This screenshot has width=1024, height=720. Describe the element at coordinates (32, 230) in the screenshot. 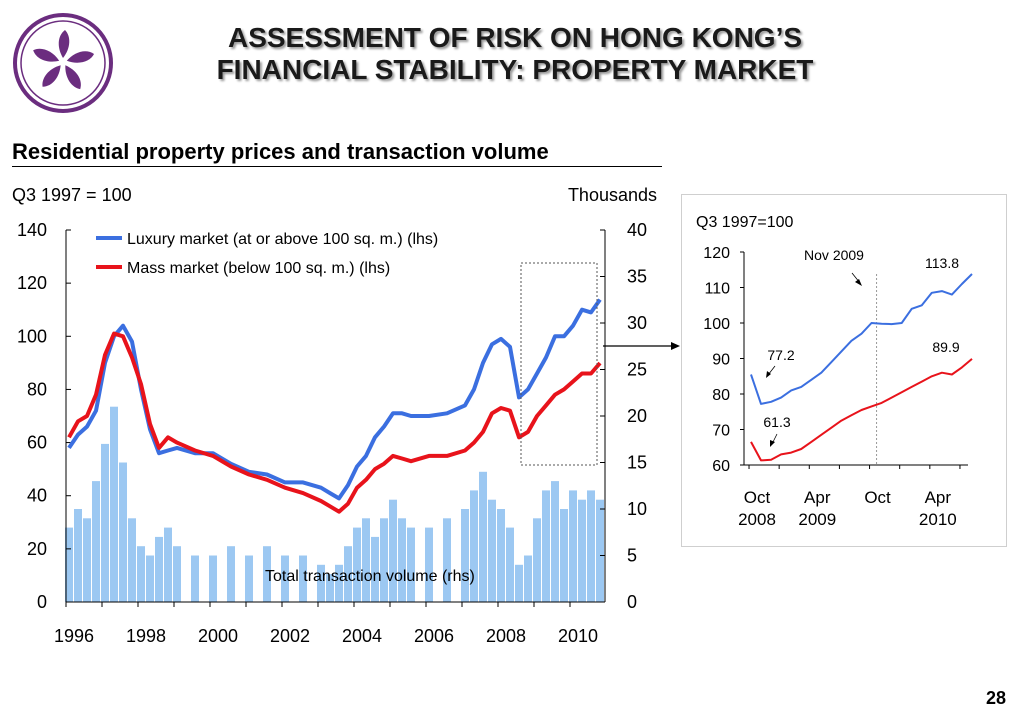

I see `left-tick-label: 140` at that location.